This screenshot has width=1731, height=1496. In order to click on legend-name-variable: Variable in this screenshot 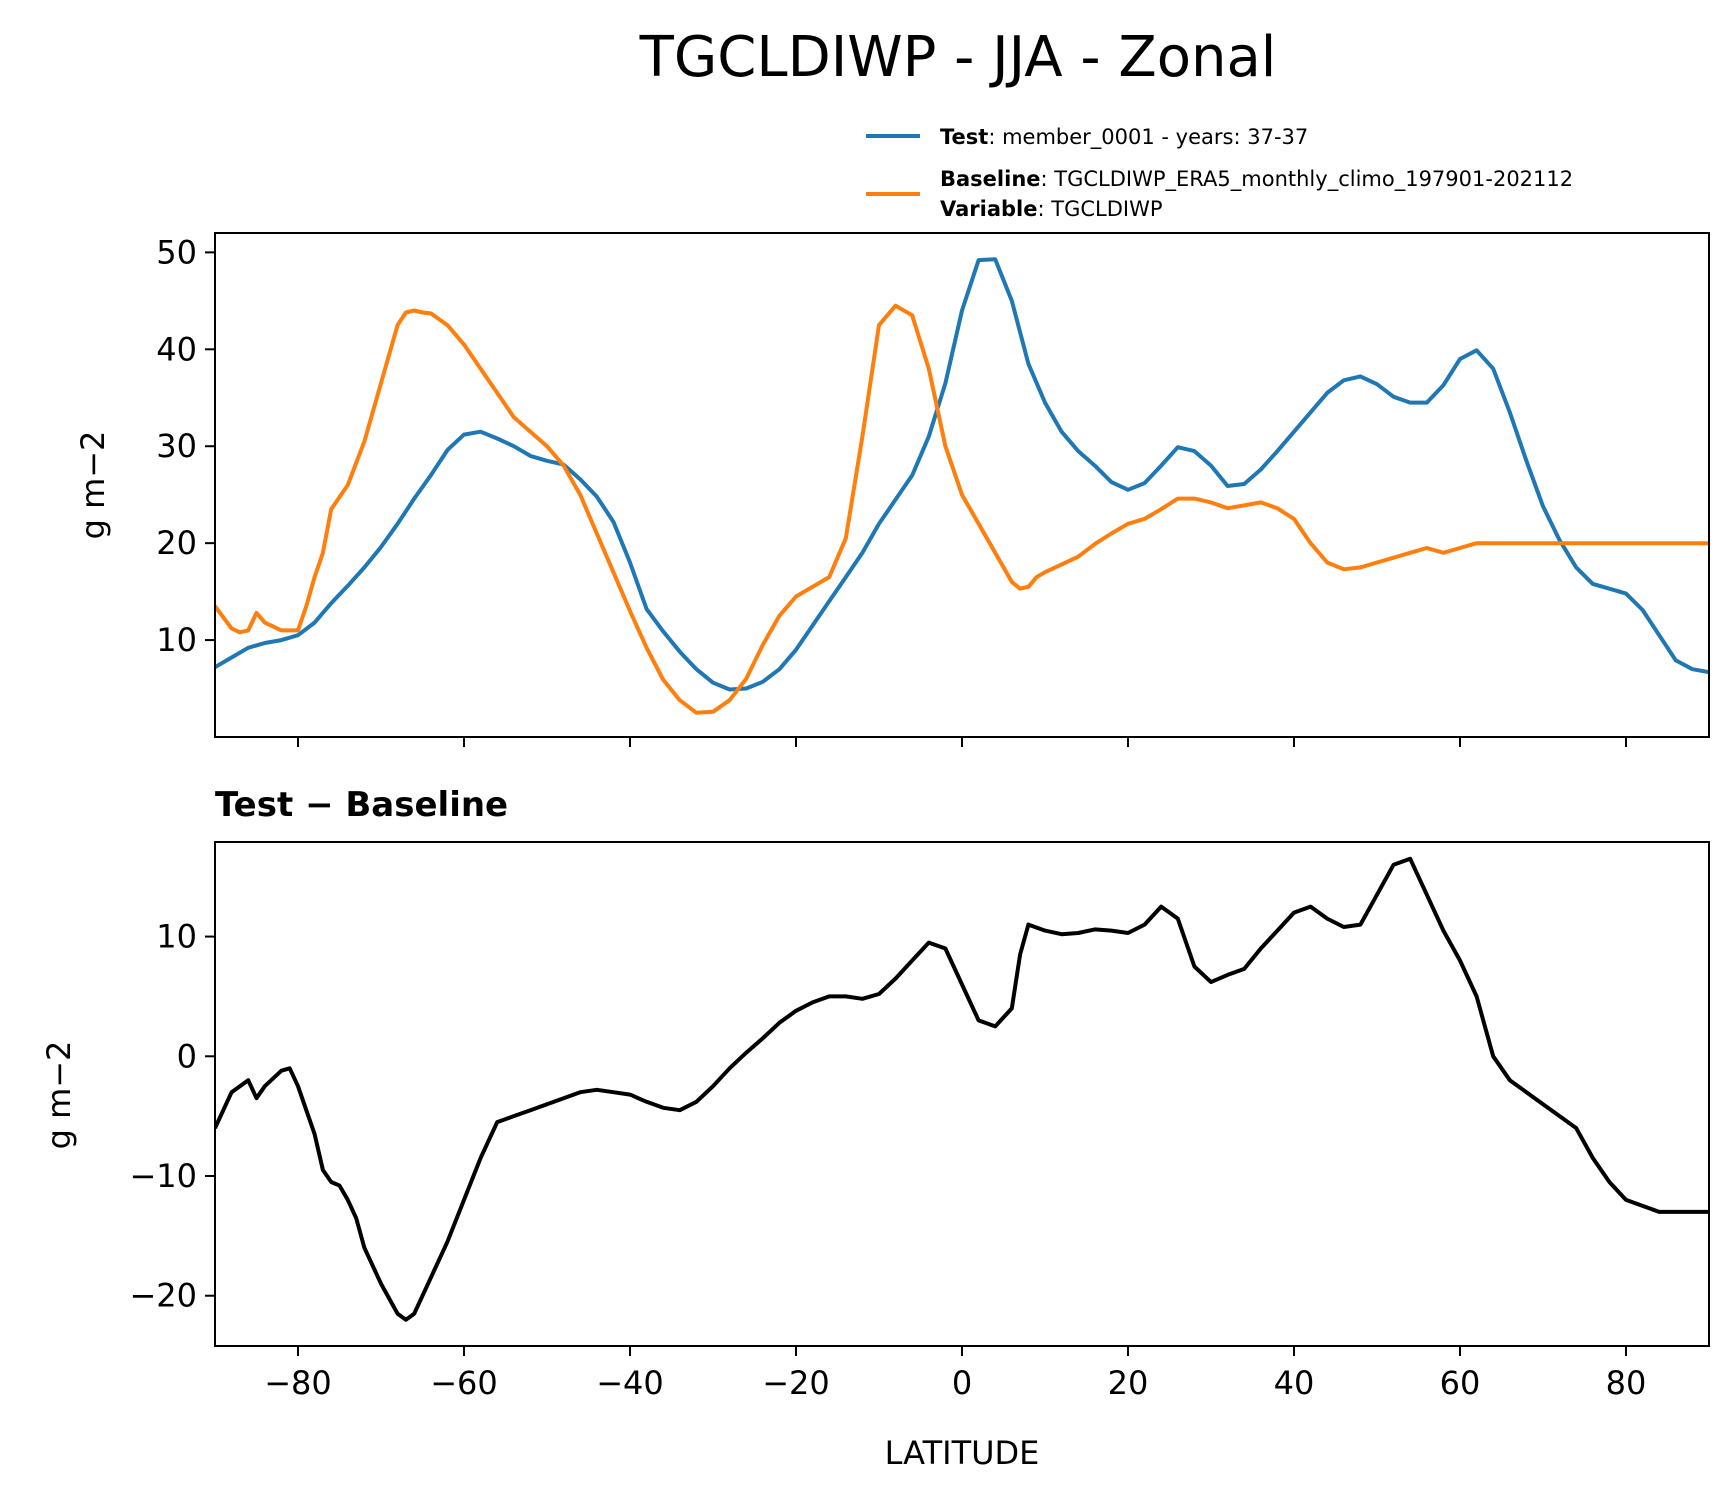, I will do `click(988, 209)`.